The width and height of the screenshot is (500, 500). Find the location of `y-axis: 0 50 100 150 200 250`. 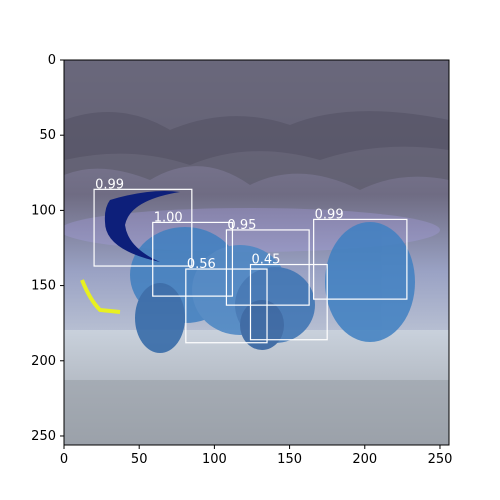

y-axis: 0 50 100 150 200 250 is located at coordinates (47, 248).